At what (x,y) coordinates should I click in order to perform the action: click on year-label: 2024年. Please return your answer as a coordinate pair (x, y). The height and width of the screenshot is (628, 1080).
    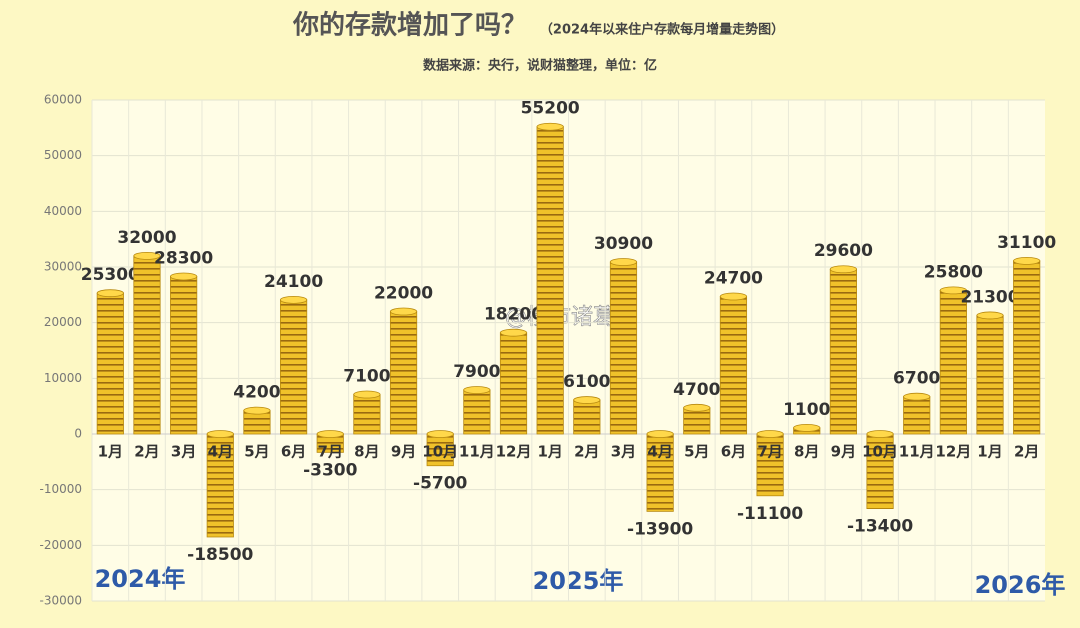
    Looking at the image, I should click on (140, 579).